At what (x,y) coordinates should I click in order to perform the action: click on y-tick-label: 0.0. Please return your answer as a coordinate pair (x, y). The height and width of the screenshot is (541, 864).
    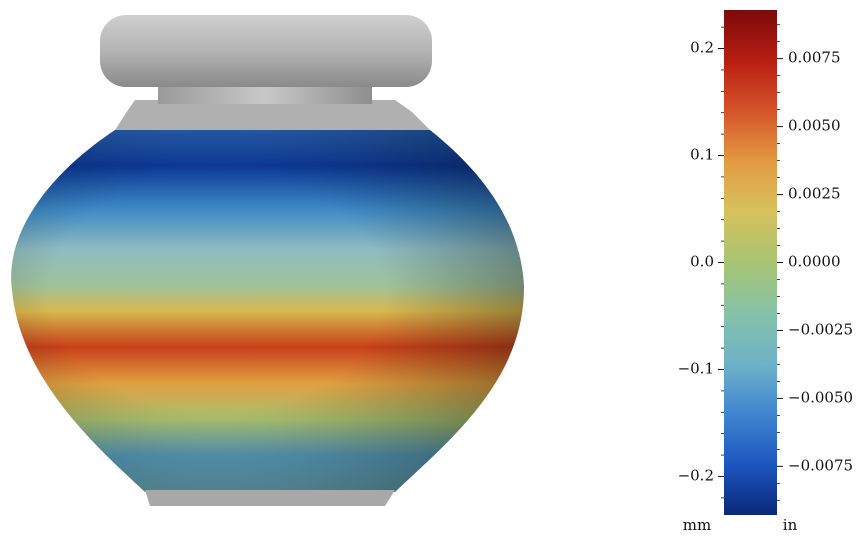
    Looking at the image, I should click on (702, 262).